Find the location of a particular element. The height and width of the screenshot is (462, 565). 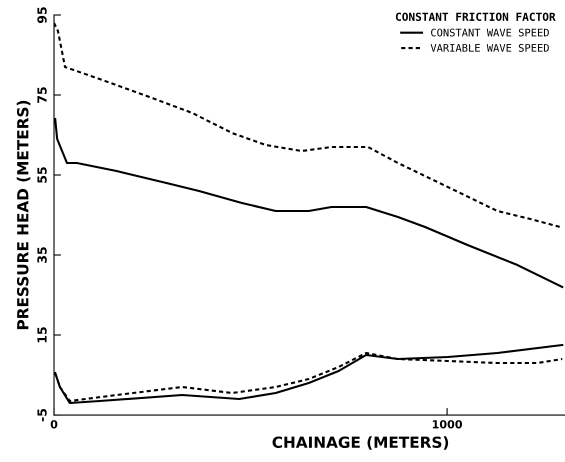

y-tick-label: 75 is located at coordinates (42, 95).